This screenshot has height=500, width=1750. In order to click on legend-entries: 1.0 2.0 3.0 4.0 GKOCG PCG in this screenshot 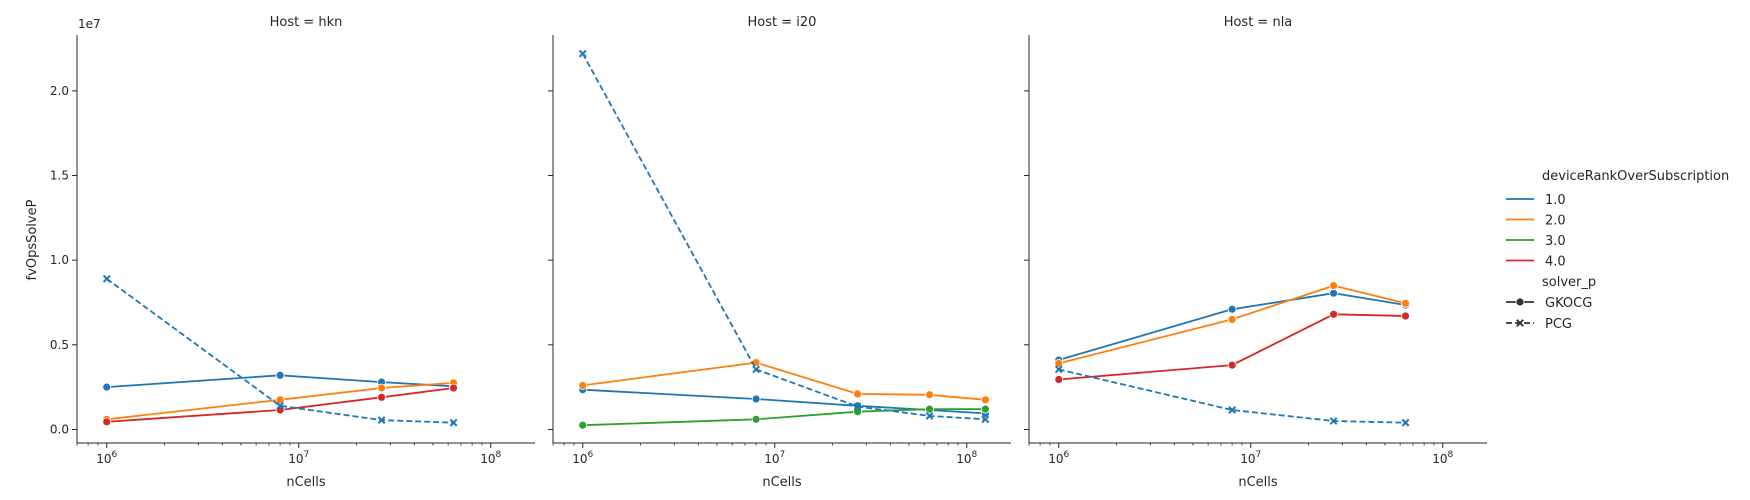, I will do `click(1549, 262)`.